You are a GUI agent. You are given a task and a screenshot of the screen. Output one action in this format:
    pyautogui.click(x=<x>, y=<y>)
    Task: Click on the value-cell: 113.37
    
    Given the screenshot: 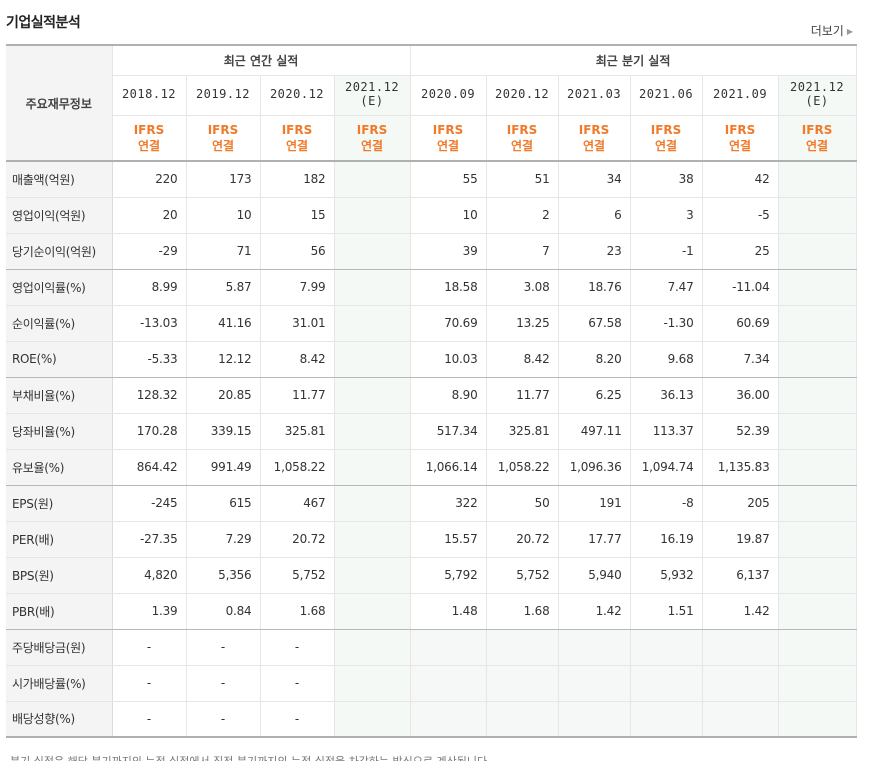 What is the action you would take?
    pyautogui.click(x=666, y=431)
    